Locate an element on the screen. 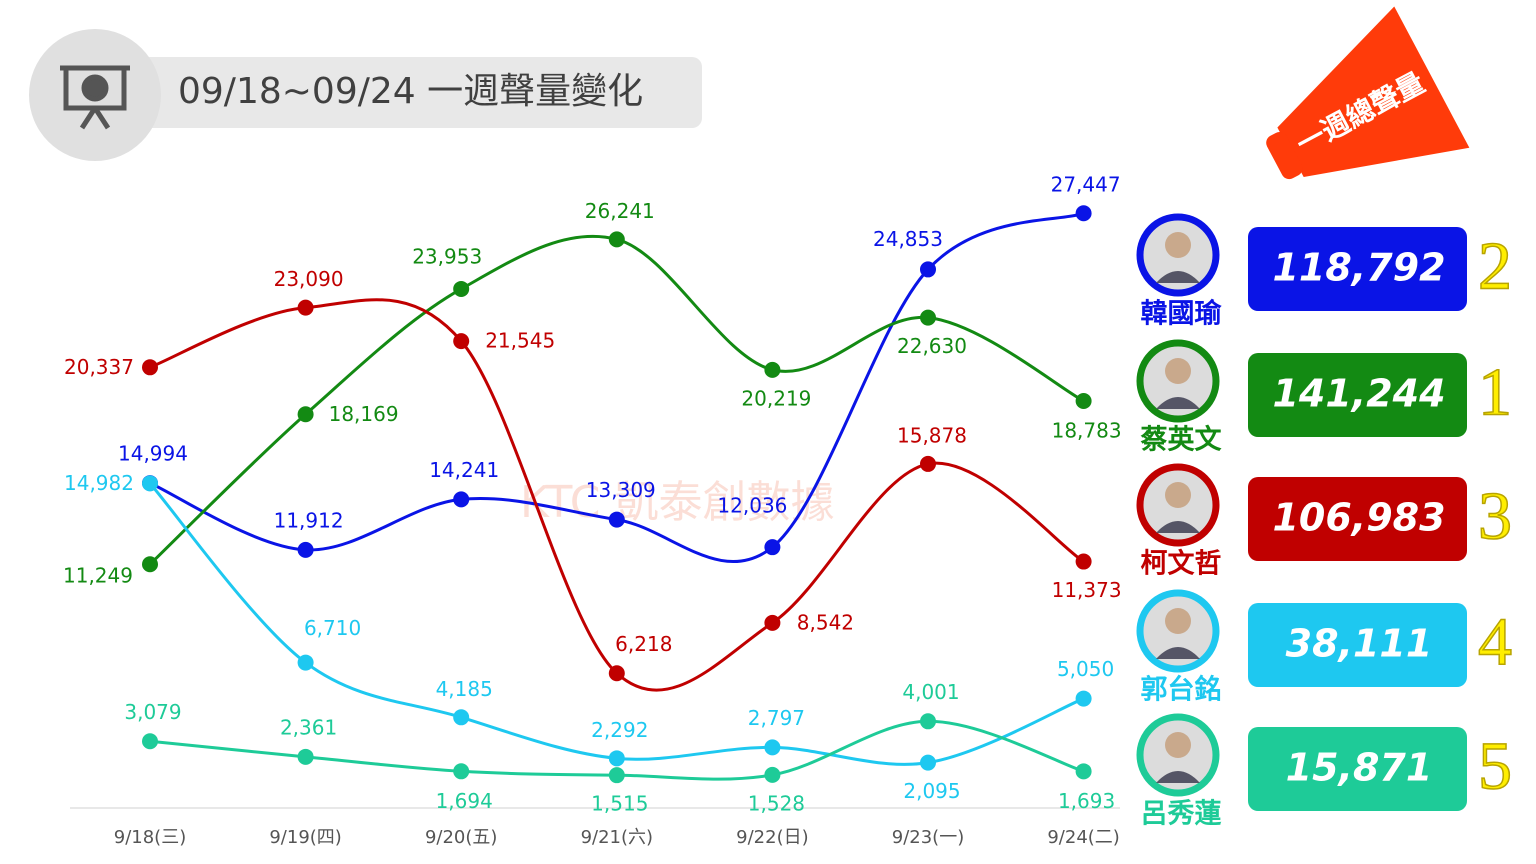 The height and width of the screenshot is (864, 1536). rank: 4 is located at coordinates (1495, 642).